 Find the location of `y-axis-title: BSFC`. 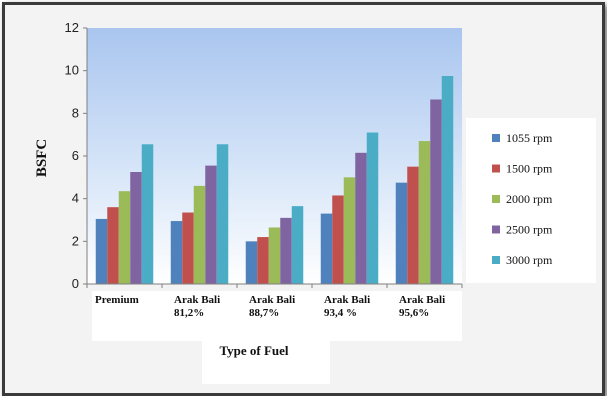

y-axis-title: BSFC is located at coordinates (42, 158).